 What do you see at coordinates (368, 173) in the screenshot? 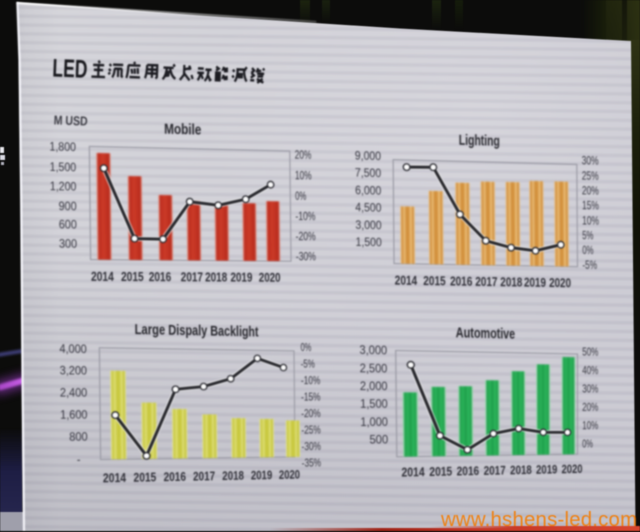
I see `svg-text: 7,500` at bounding box center [368, 173].